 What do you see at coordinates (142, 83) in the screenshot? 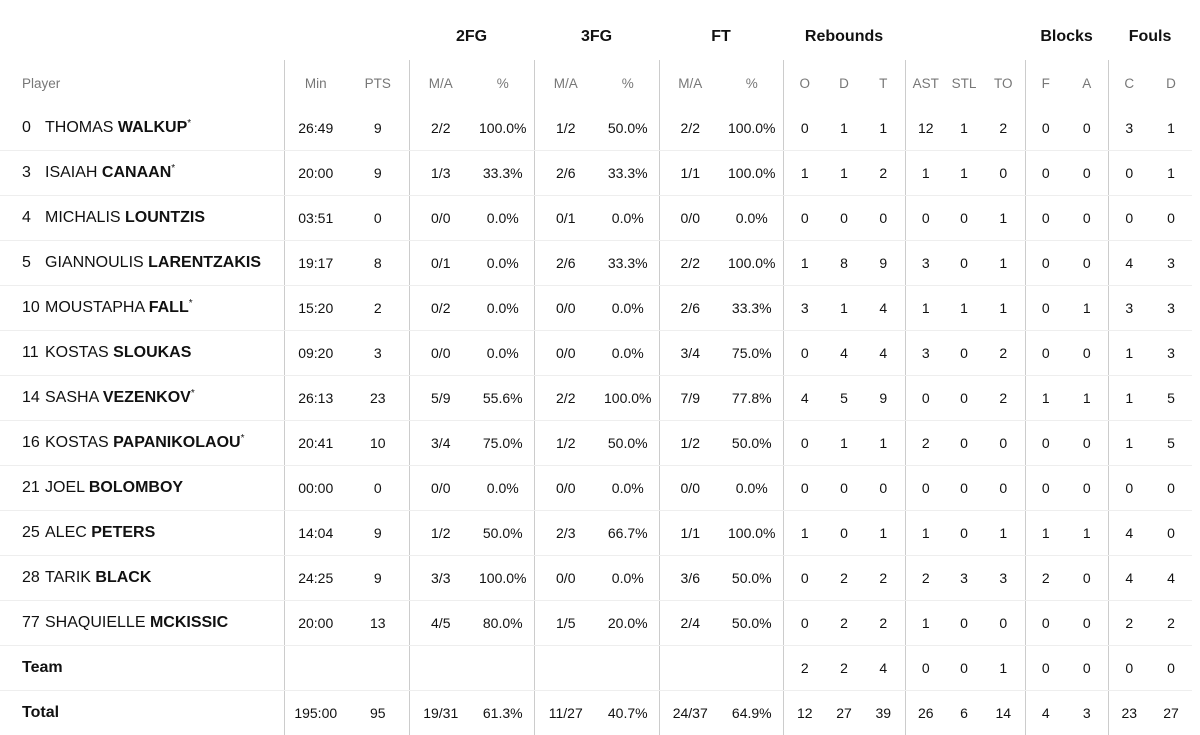
I see `header-player: Player` at bounding box center [142, 83].